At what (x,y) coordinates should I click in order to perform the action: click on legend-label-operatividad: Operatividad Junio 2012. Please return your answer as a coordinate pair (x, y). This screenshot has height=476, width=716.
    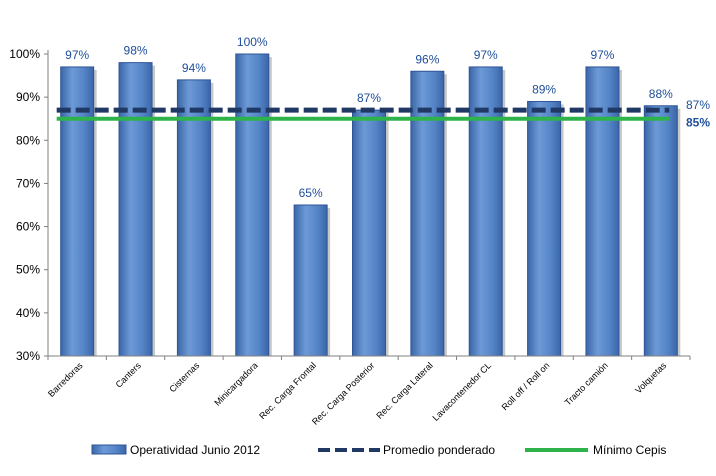
    Looking at the image, I should click on (195, 450).